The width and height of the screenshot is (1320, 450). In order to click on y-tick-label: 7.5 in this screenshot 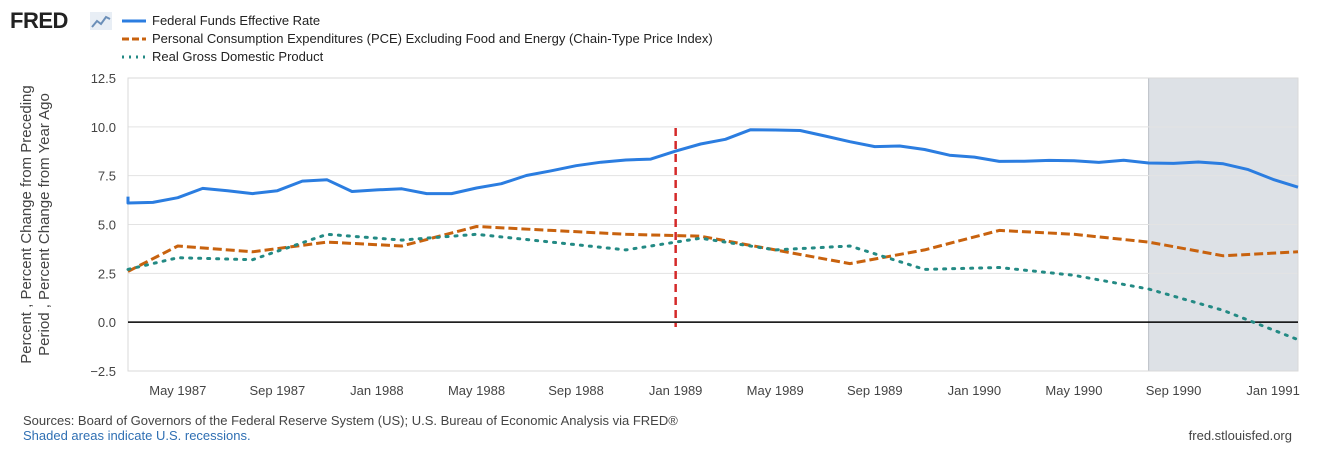, I will do `click(107, 176)`.